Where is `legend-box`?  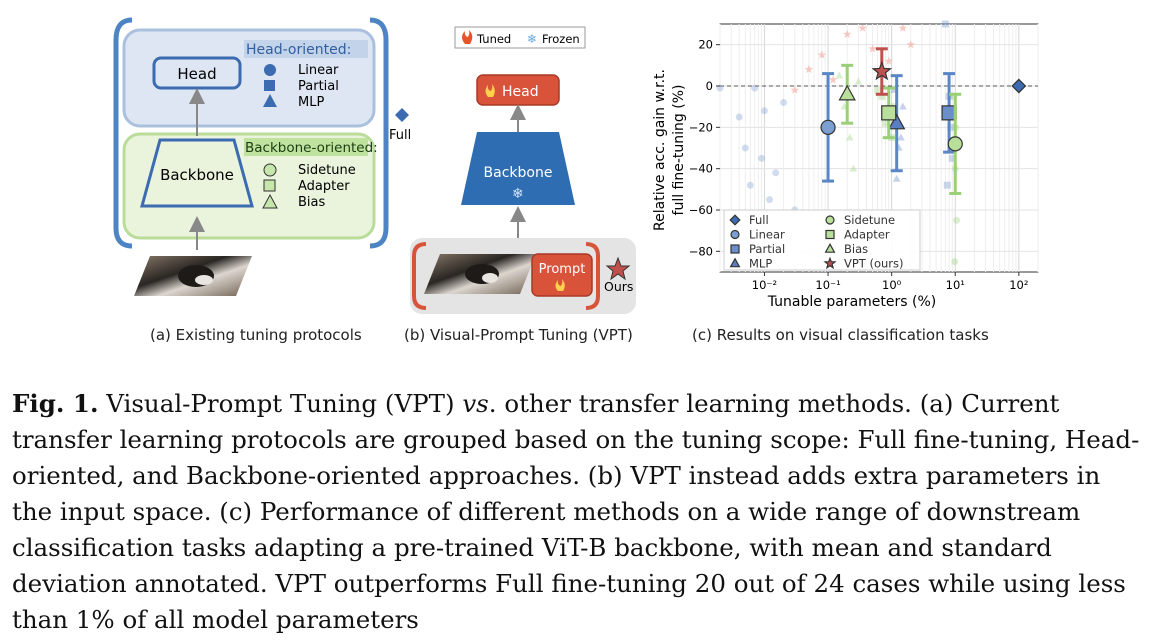
legend-box is located at coordinates (520, 37).